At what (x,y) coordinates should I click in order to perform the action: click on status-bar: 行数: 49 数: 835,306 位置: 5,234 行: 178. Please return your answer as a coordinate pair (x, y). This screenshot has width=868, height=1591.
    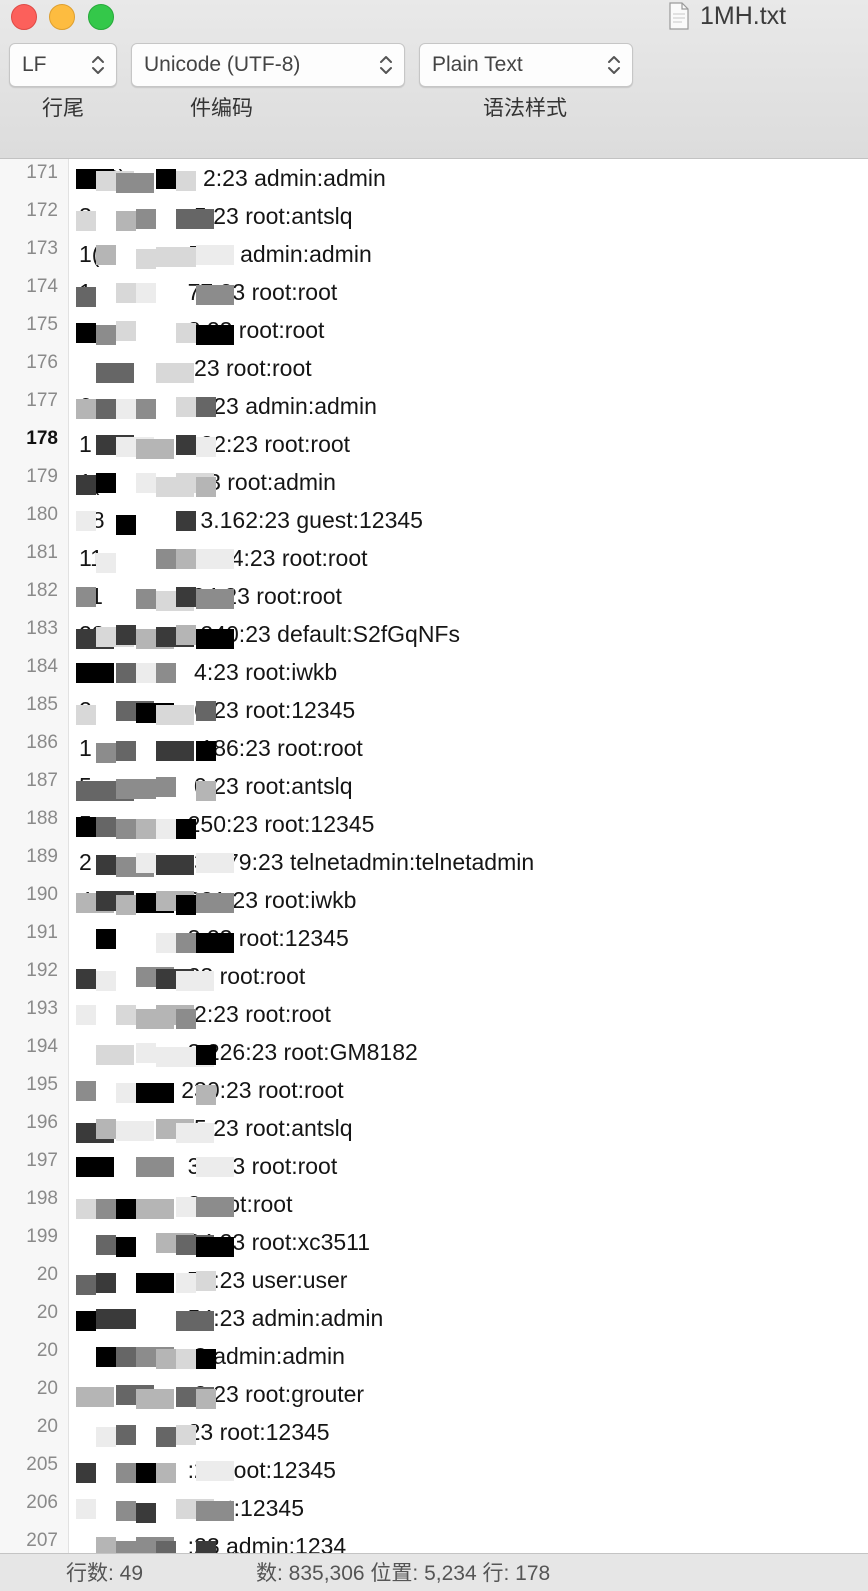
    Looking at the image, I should click on (434, 1572).